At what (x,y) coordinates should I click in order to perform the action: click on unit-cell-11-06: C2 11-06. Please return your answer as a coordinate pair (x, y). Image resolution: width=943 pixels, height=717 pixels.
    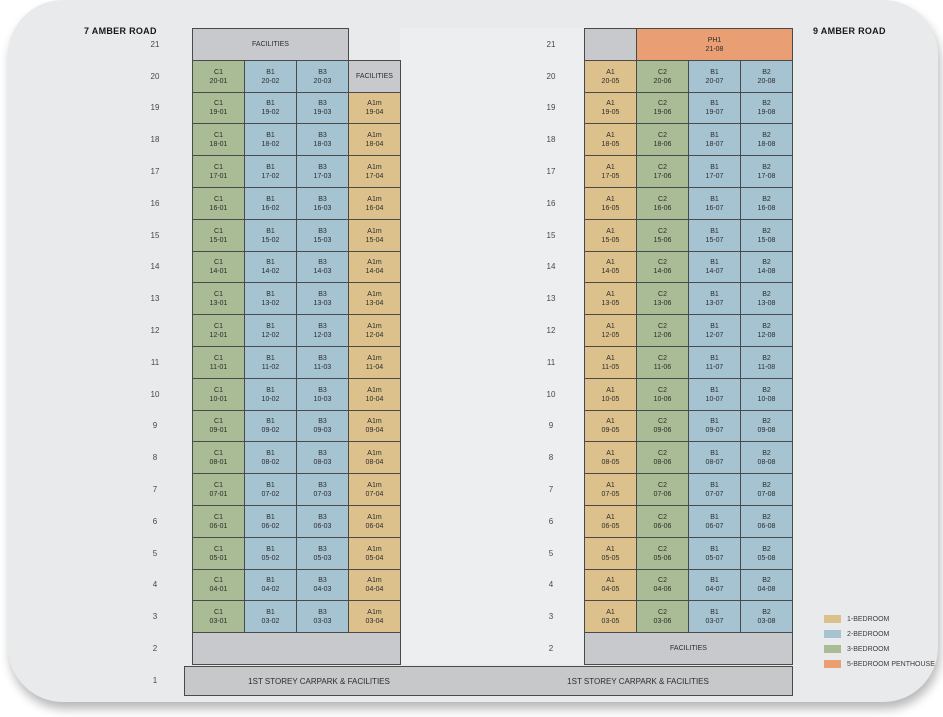
    Looking at the image, I should click on (662, 362).